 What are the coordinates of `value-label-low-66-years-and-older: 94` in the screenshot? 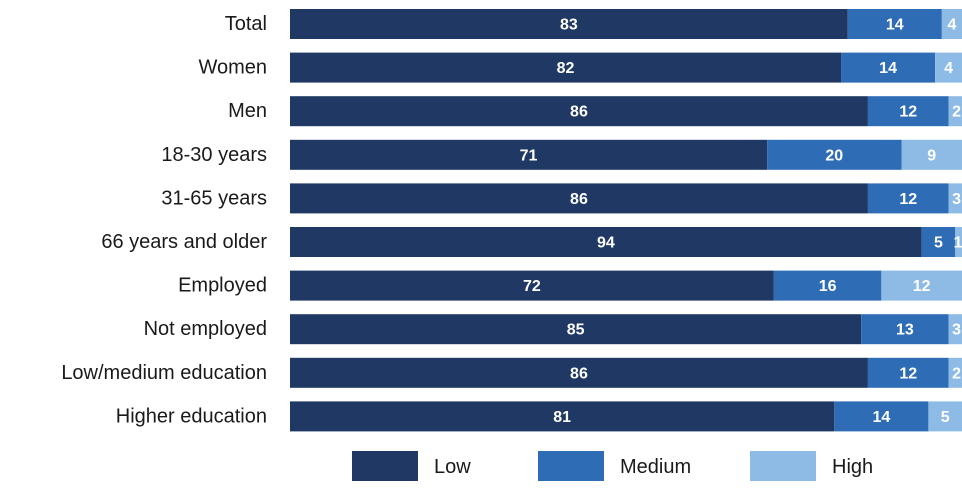 It's located at (606, 243).